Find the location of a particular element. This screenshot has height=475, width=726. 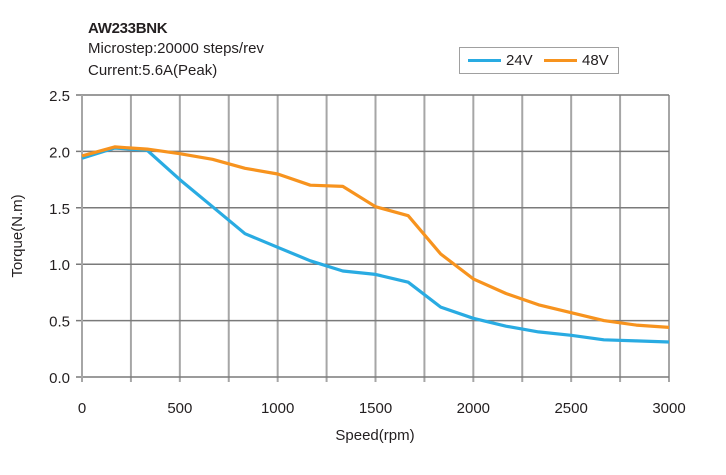

x-axis-label: Speed(rpm) is located at coordinates (374, 435).